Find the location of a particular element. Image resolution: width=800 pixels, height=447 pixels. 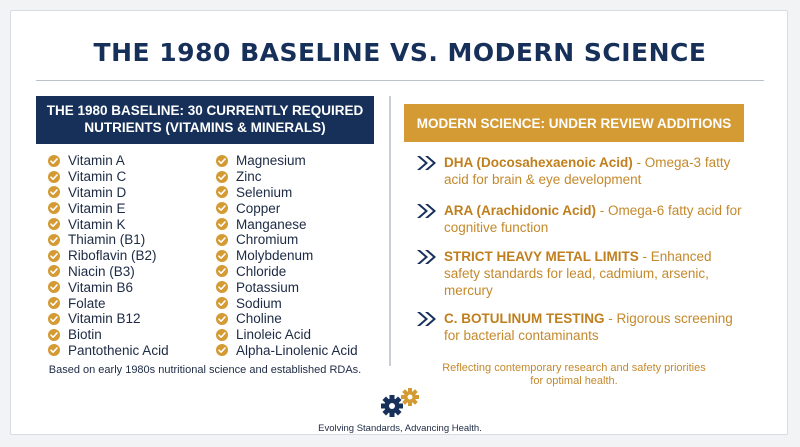

nutrient-item: Potassium is located at coordinates (287, 287).